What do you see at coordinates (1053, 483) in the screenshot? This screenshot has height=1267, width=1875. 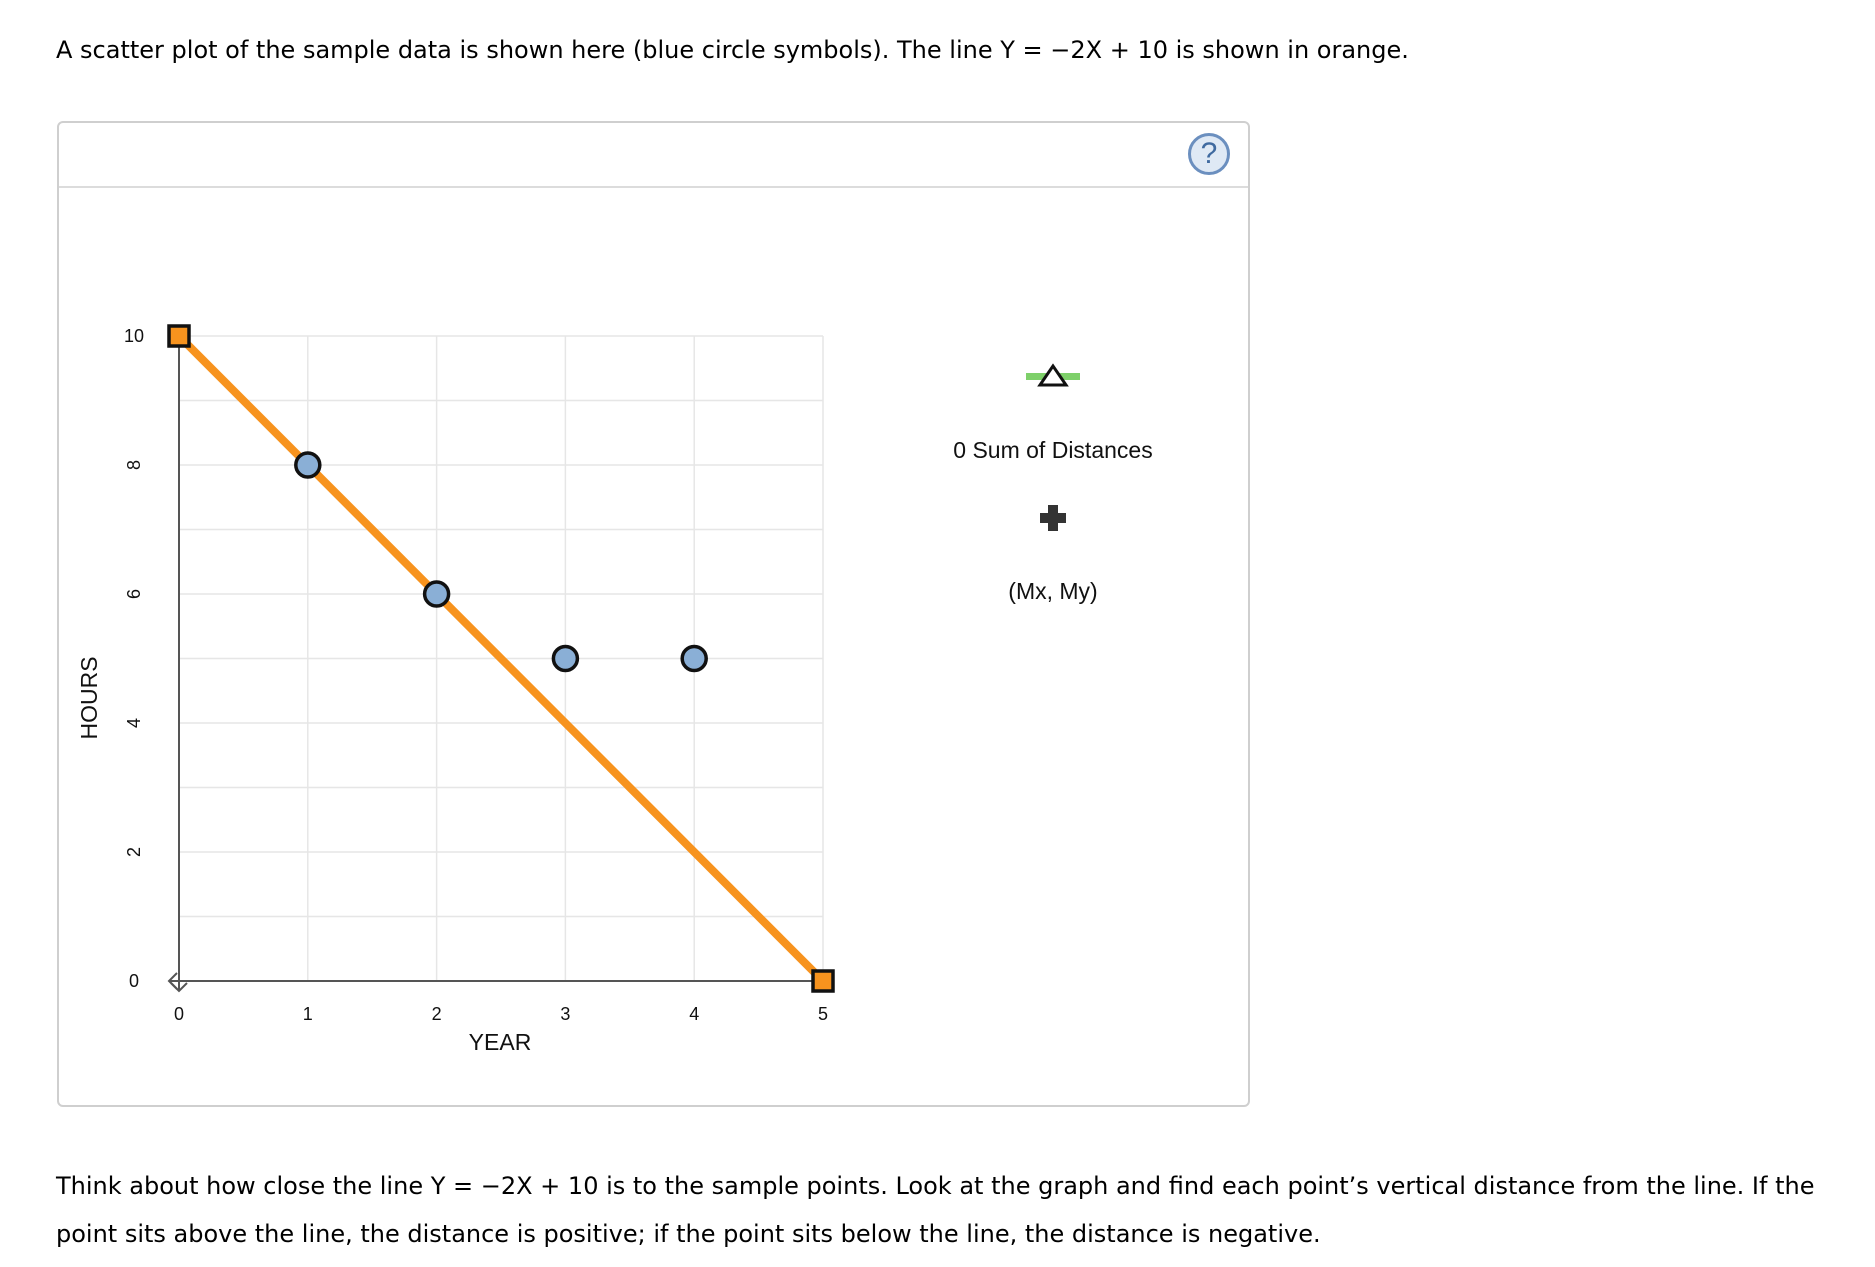 I see `legend: 0 Sum of Distances (Mx, My)` at bounding box center [1053, 483].